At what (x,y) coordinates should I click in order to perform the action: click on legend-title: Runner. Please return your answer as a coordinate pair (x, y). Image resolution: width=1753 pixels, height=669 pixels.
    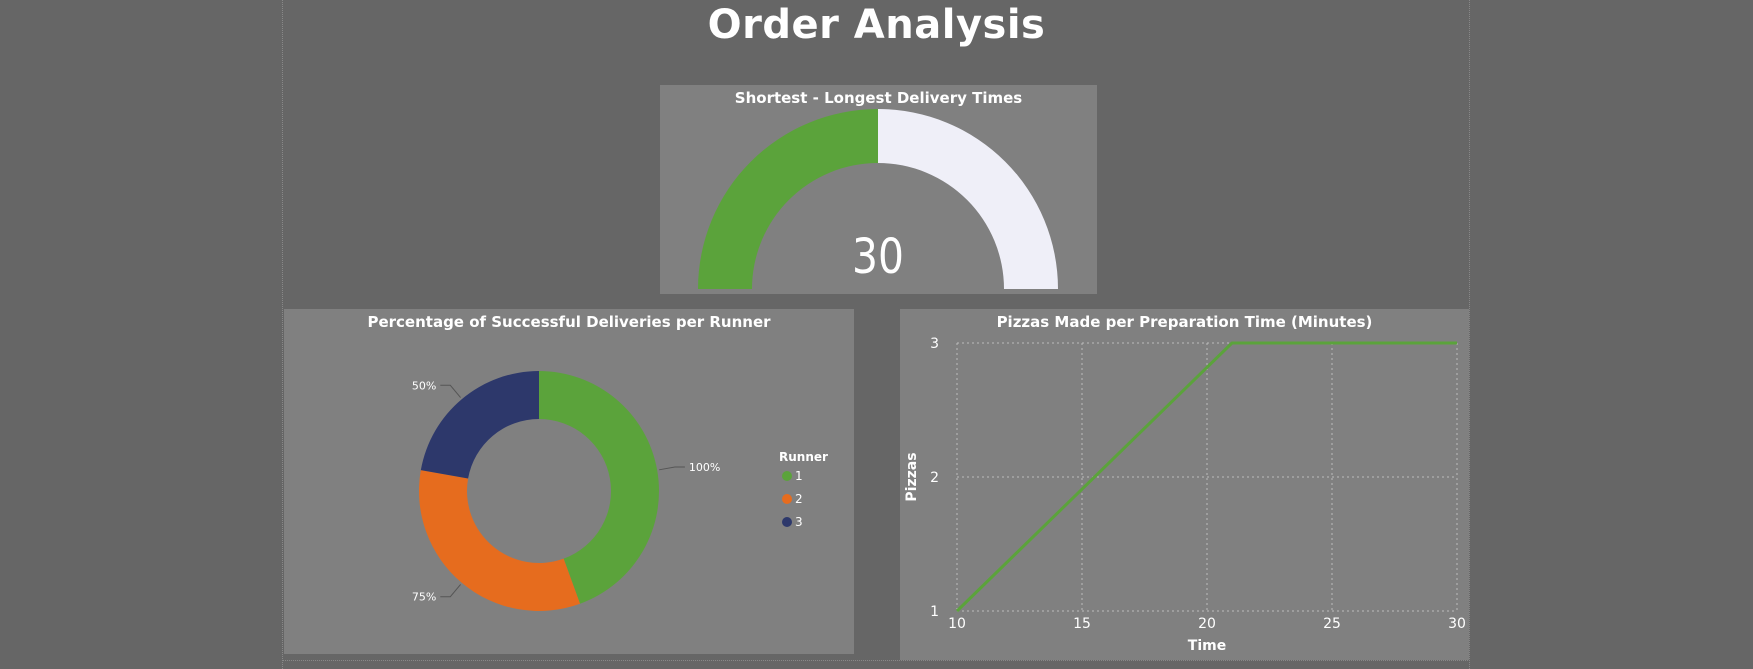
    Looking at the image, I should click on (803, 457).